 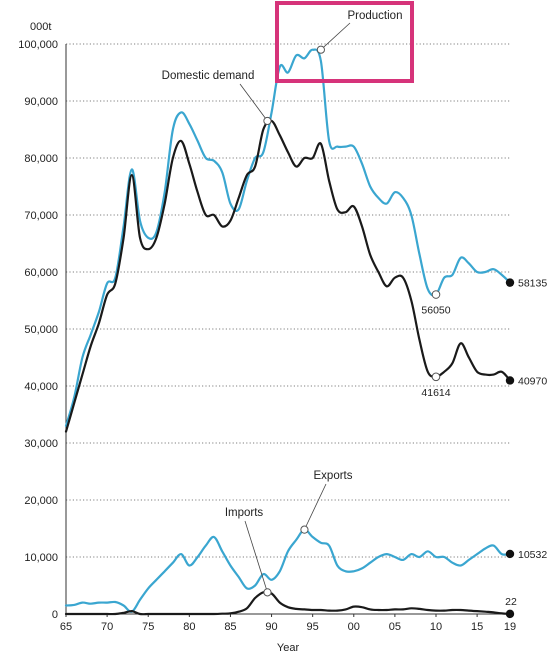 I want to click on marker-layer: 56050 41614 58135 40970 10532 22, so click(x=484, y=448).